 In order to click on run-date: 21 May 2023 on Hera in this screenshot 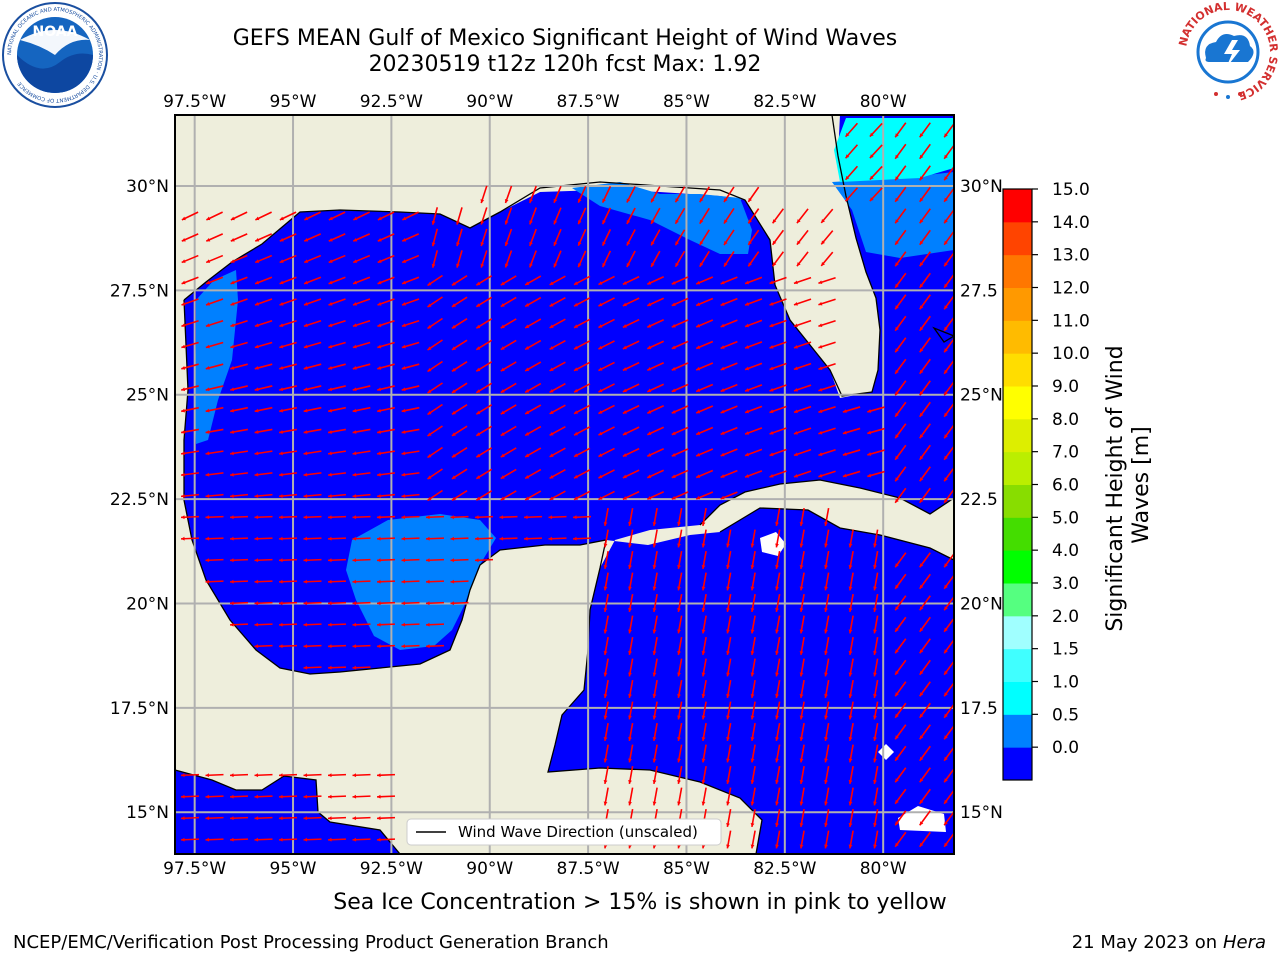, I will do `click(1169, 942)`.